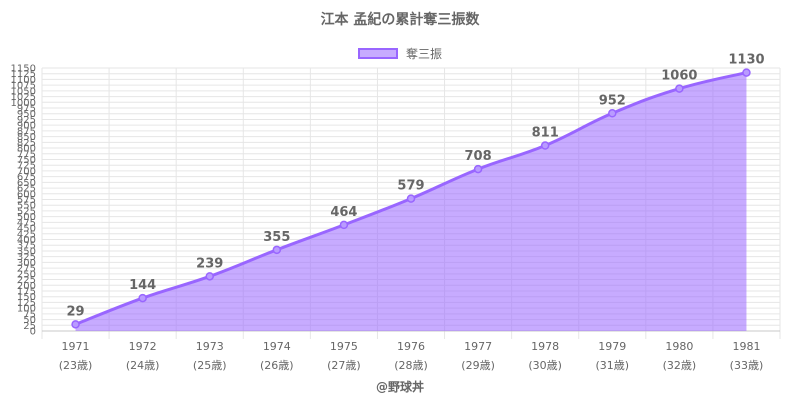  Describe the element at coordinates (399, 387) in the screenshot. I see `credit-text: @野球丼` at that location.